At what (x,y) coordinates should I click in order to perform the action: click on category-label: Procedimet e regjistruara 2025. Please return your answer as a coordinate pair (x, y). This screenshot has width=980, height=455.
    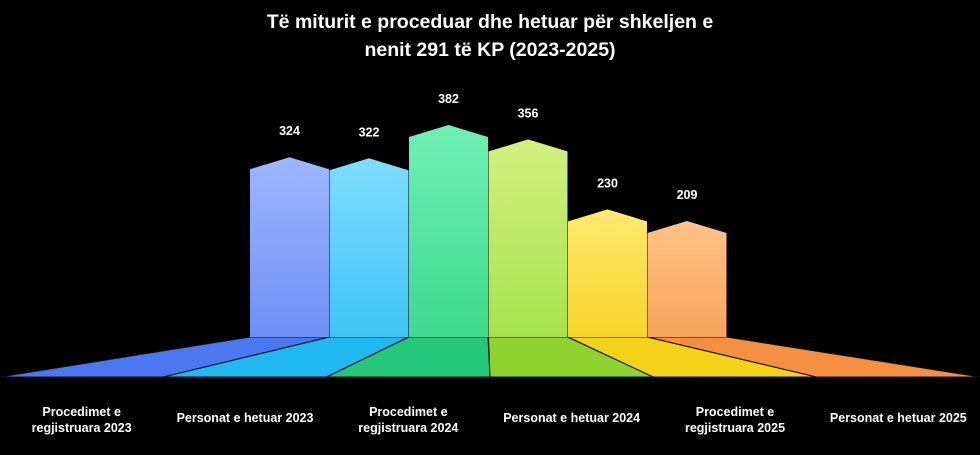
    Looking at the image, I should click on (735, 420).